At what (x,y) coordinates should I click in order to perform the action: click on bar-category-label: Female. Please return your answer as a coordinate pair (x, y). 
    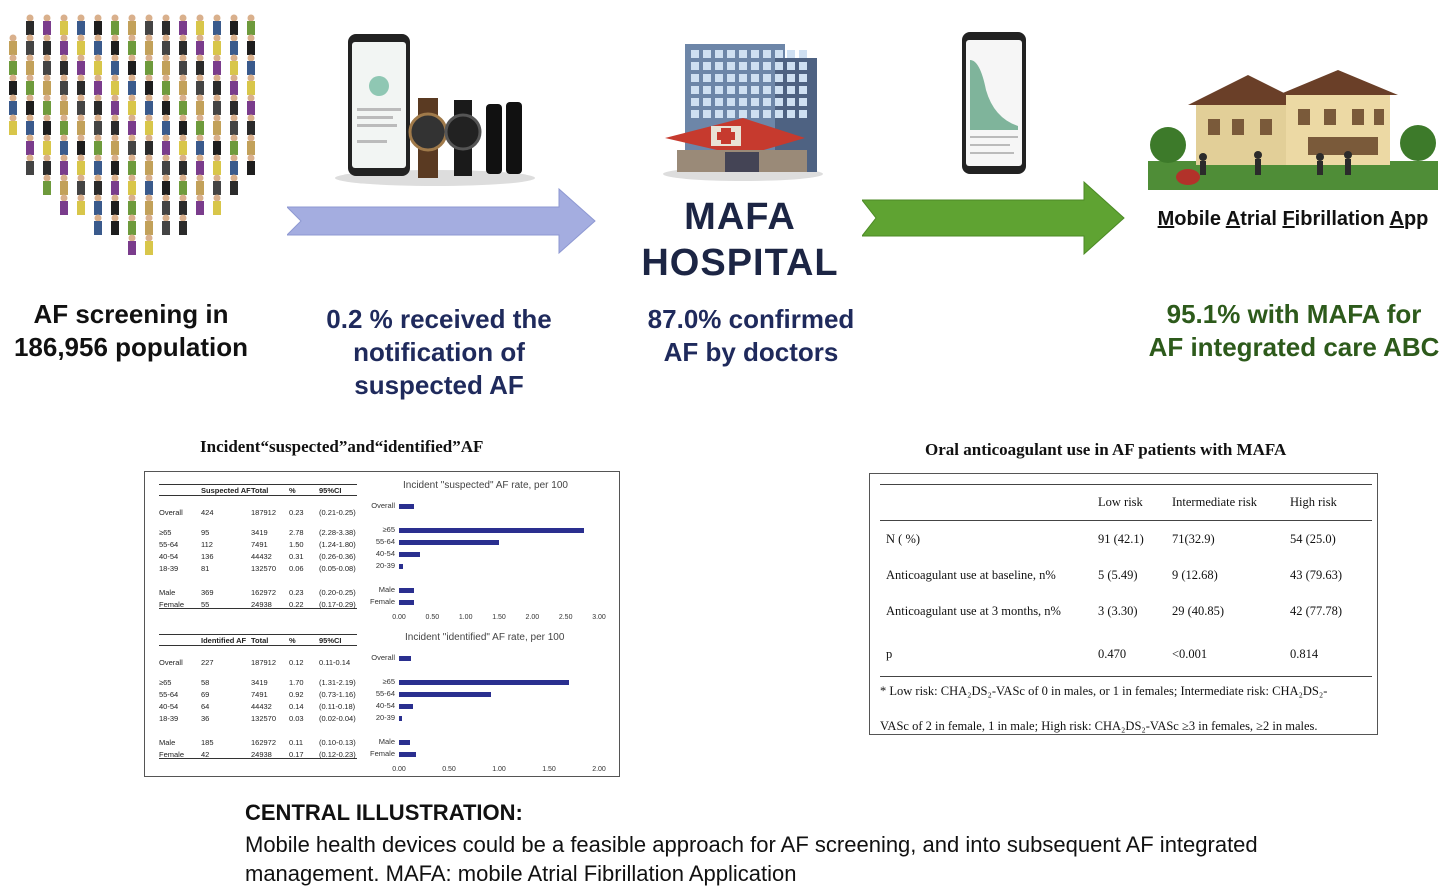
    Looking at the image, I should click on (382, 601).